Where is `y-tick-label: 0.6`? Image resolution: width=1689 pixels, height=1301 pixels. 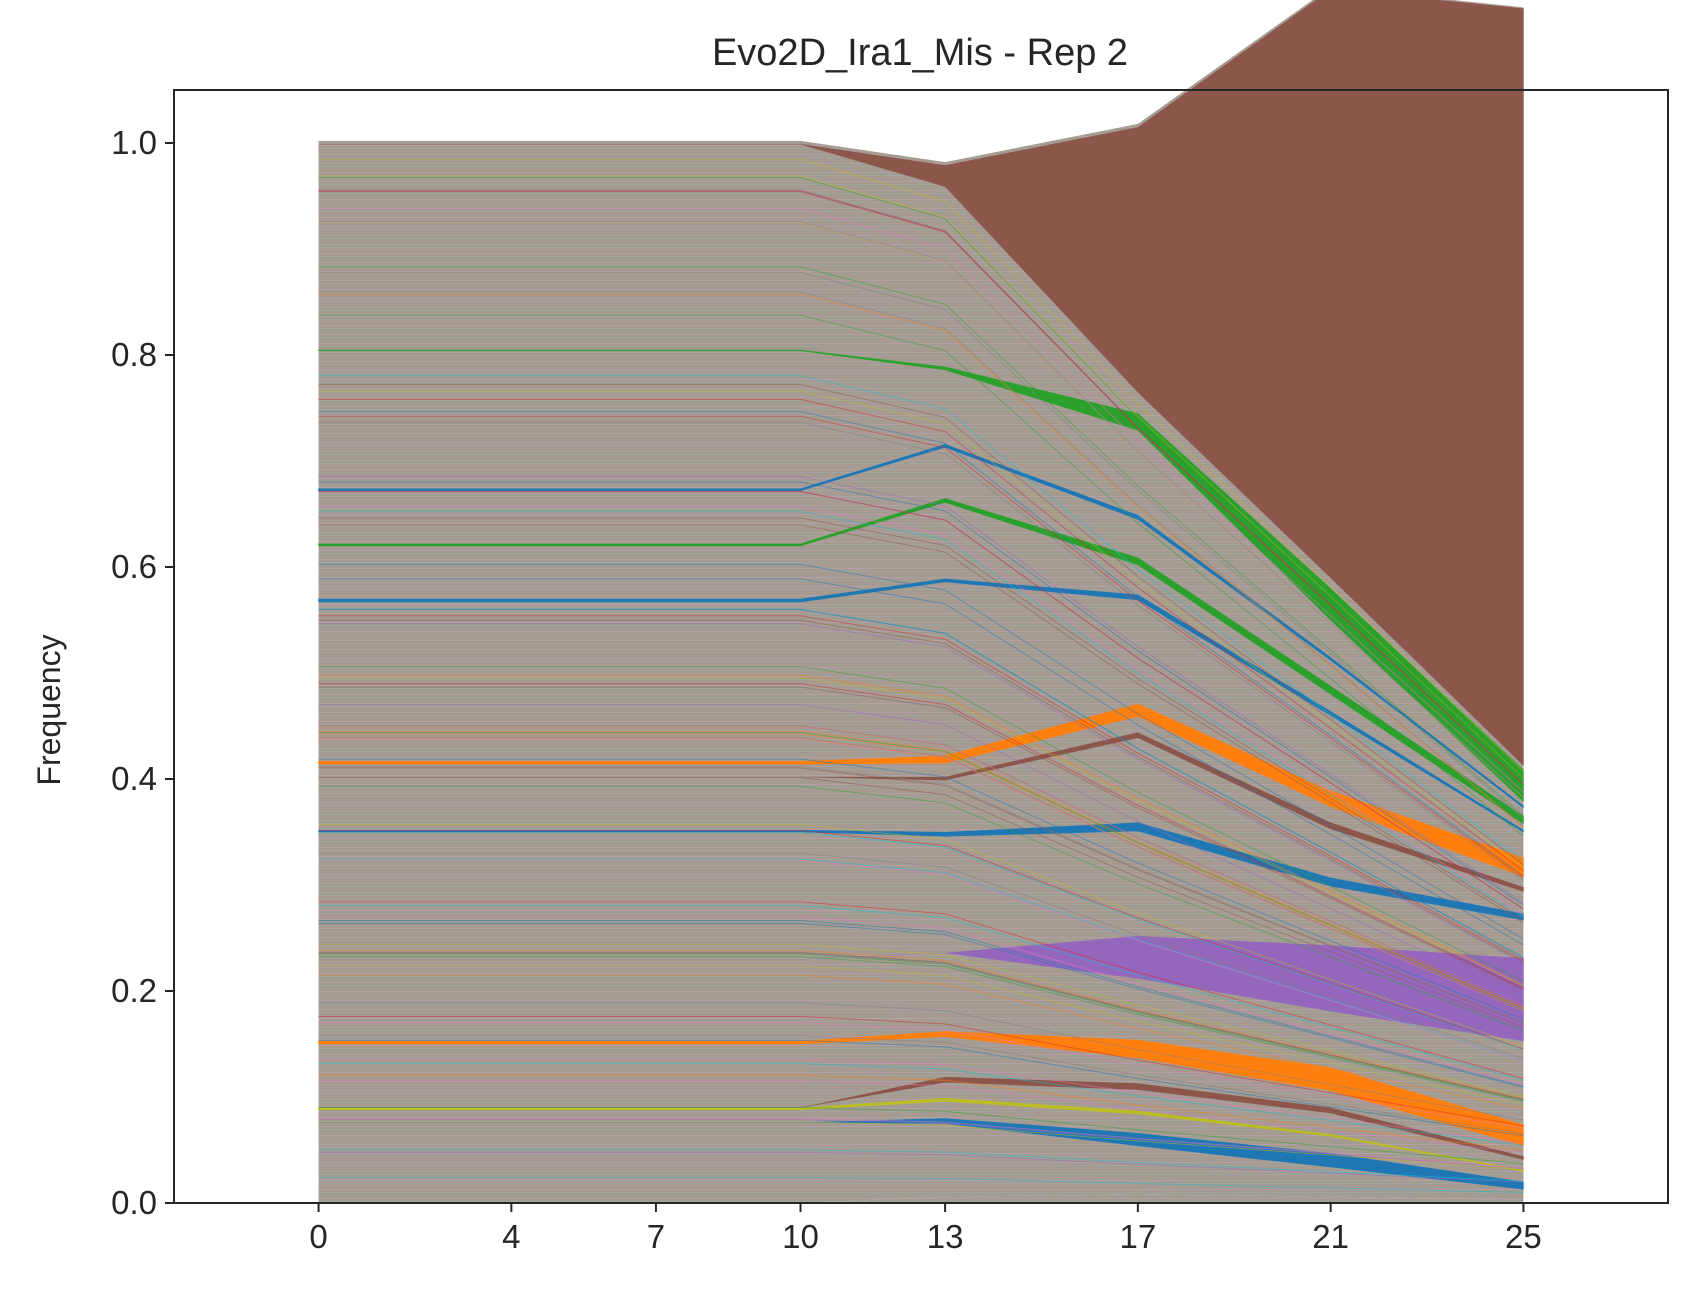
y-tick-label: 0.6 is located at coordinates (134, 566).